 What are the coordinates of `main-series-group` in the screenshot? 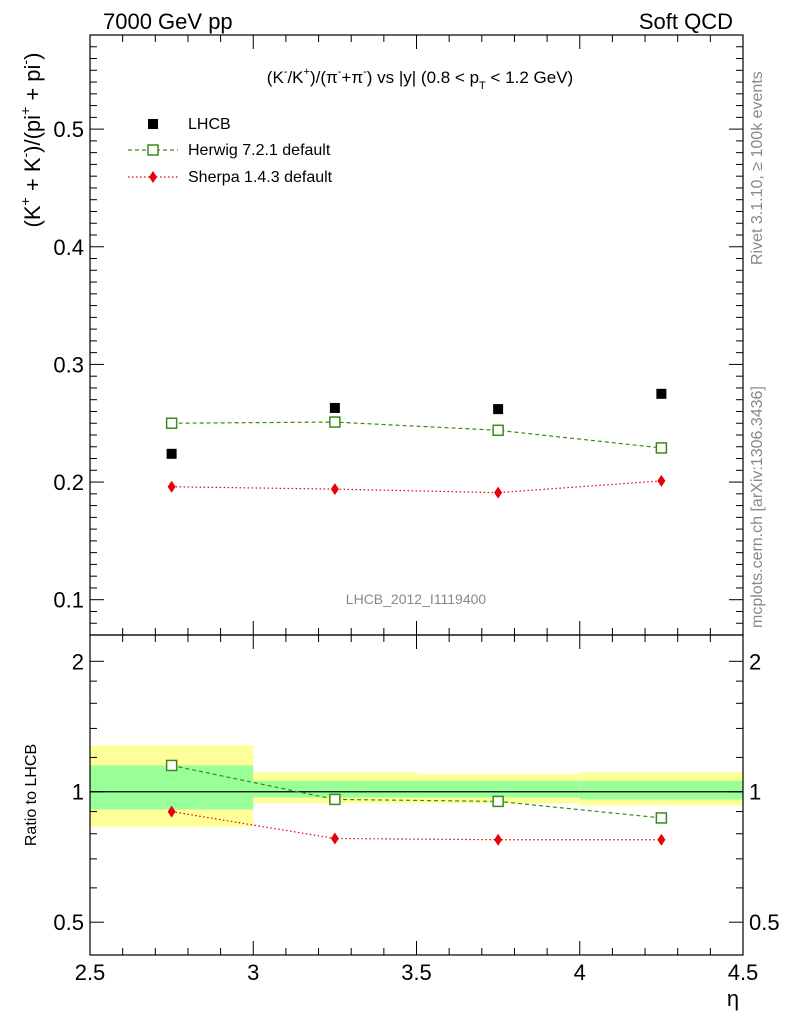 It's located at (416, 443).